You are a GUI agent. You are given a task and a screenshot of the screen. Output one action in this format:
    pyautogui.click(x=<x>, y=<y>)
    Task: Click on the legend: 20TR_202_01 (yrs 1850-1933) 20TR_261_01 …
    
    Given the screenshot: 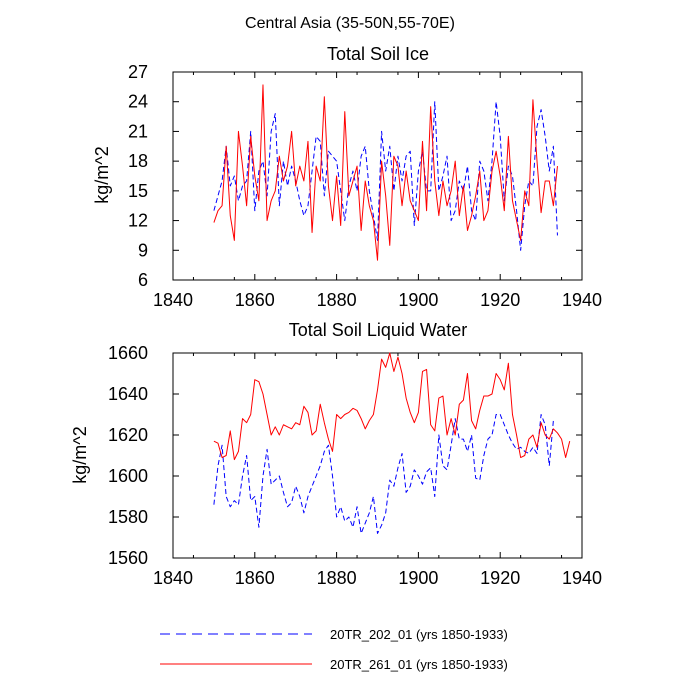 What is the action you would take?
    pyautogui.click(x=334, y=649)
    